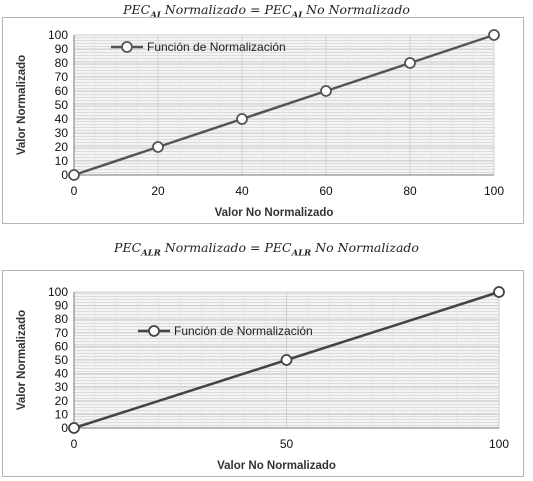 Image resolution: width=533 pixels, height=481 pixels. I want to click on x-tick-label: 80, so click(410, 191).